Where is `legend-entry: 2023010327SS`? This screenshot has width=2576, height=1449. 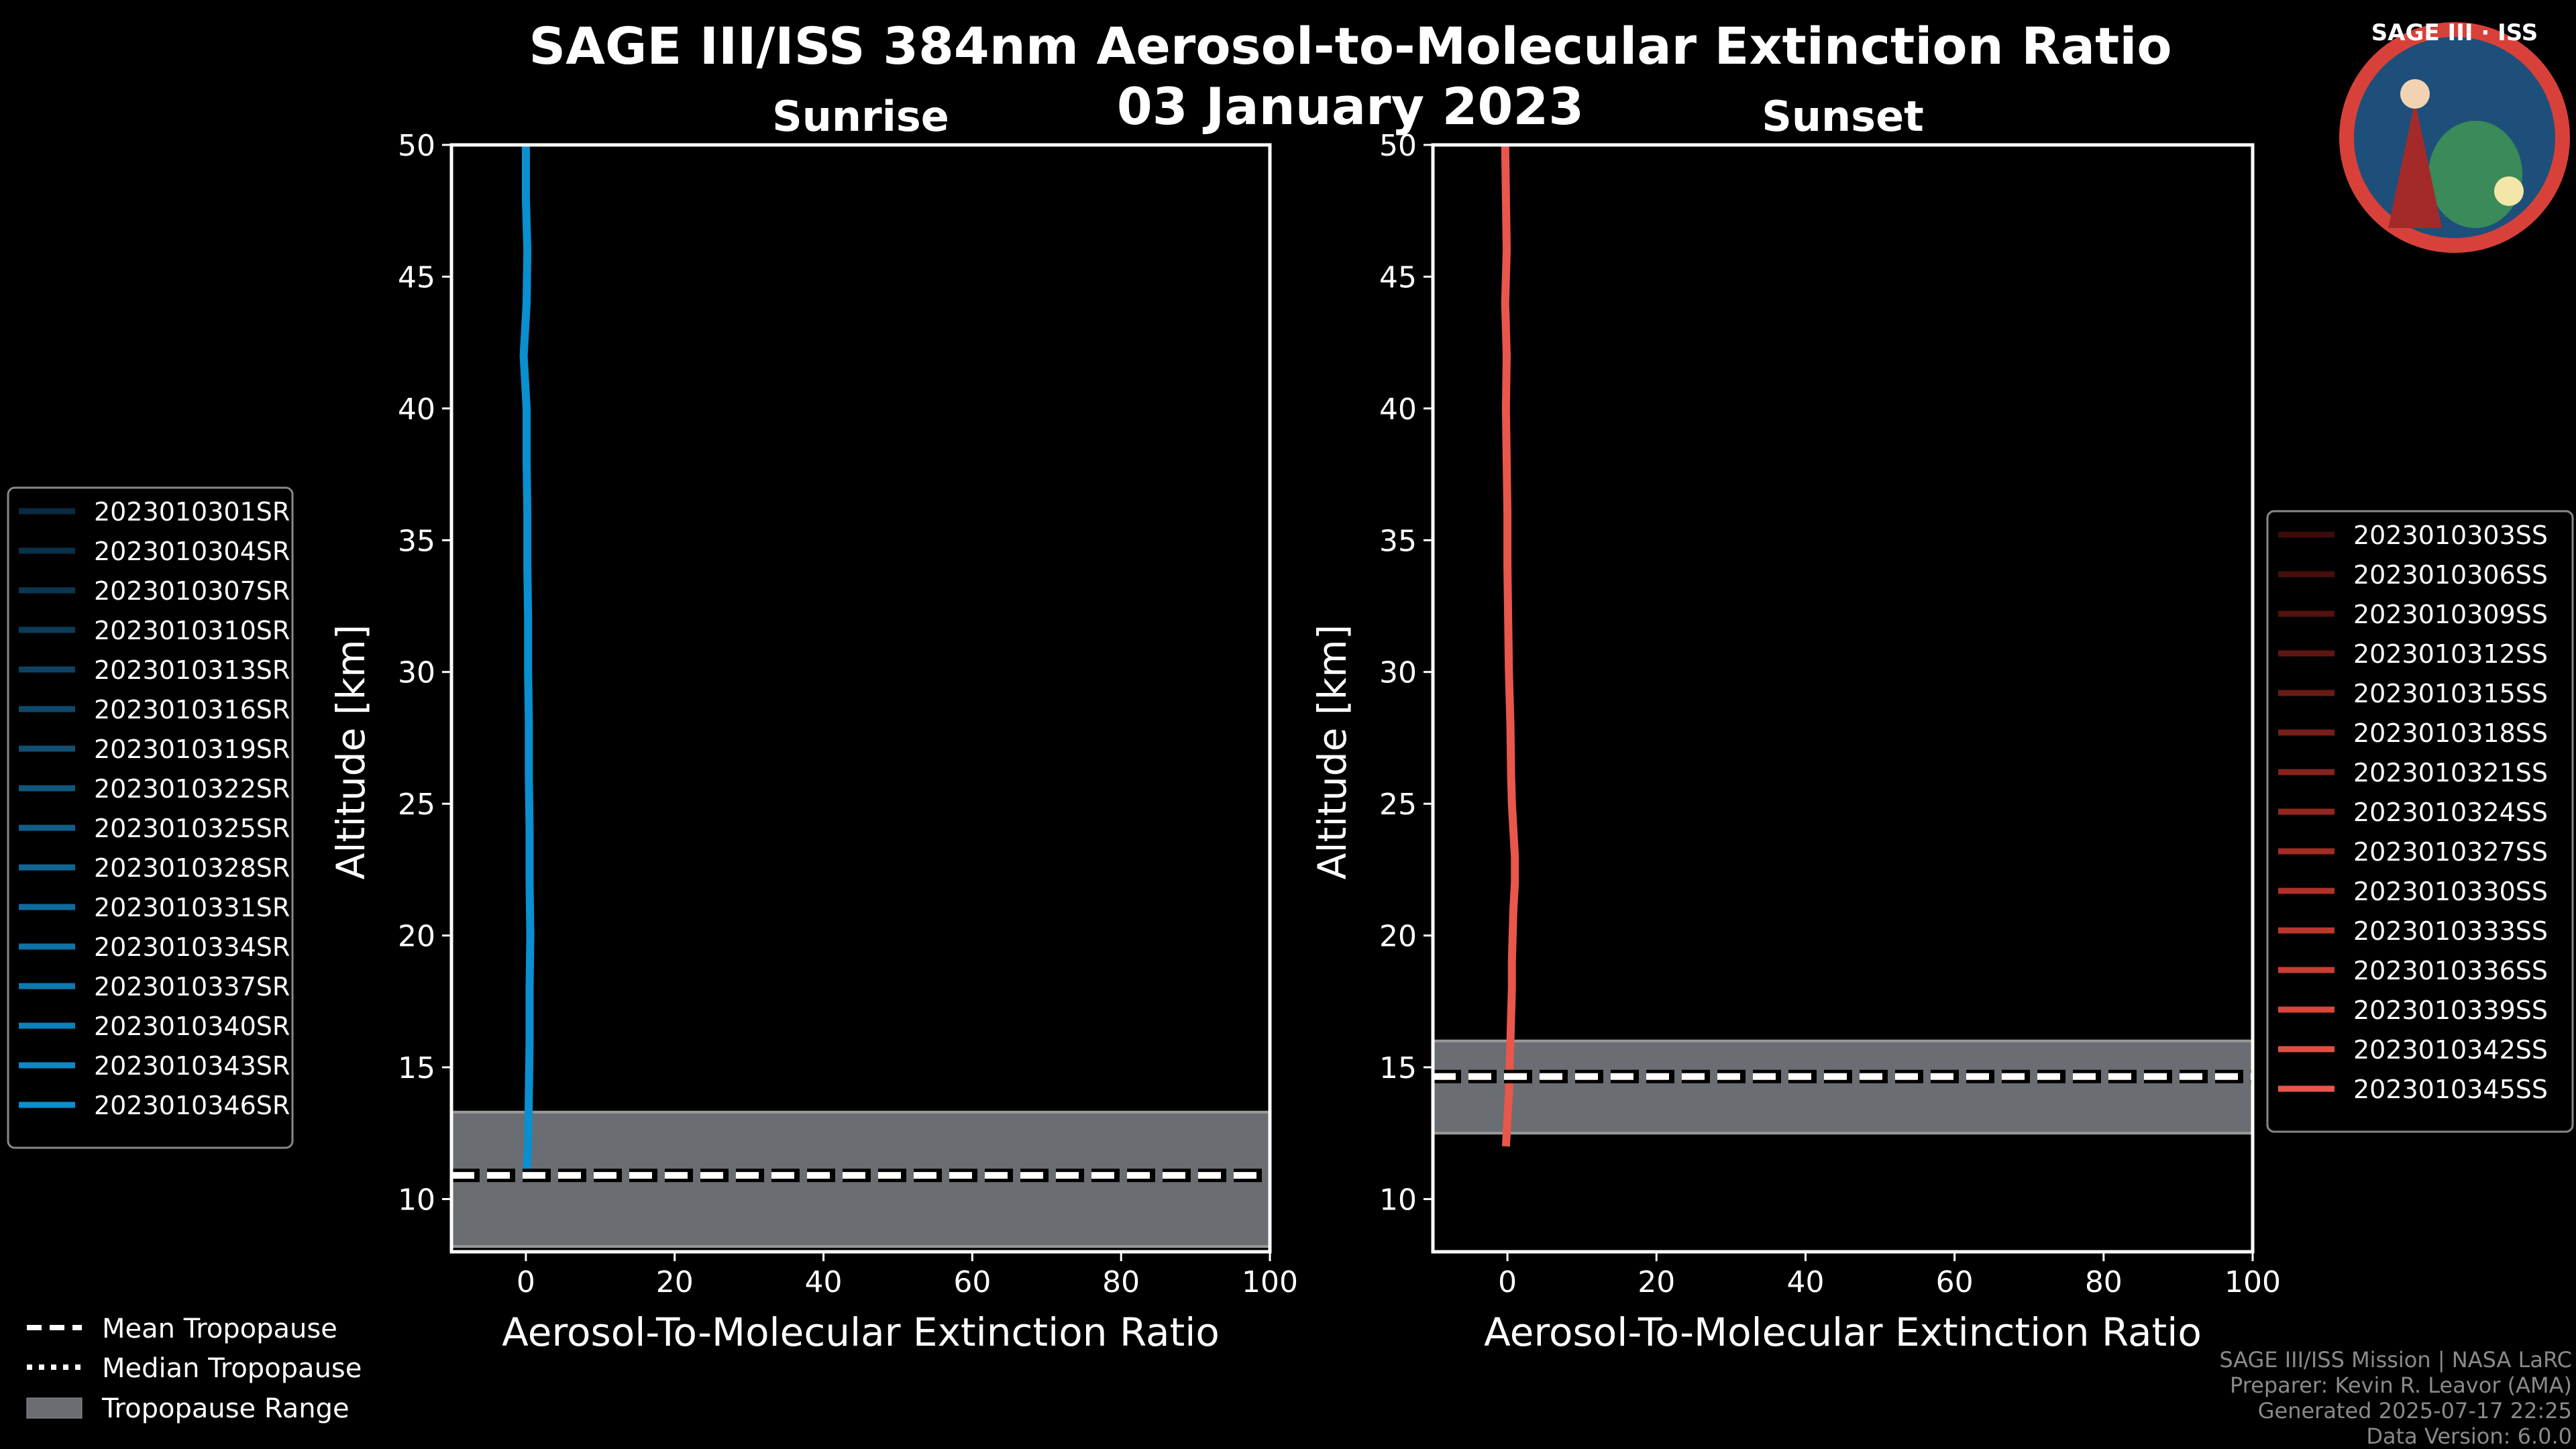
legend-entry: 2023010327SS is located at coordinates (2450, 852).